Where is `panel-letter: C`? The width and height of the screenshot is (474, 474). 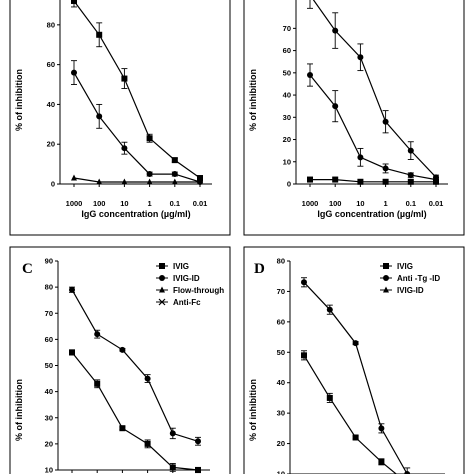 panel-letter: C is located at coordinates (27, 269).